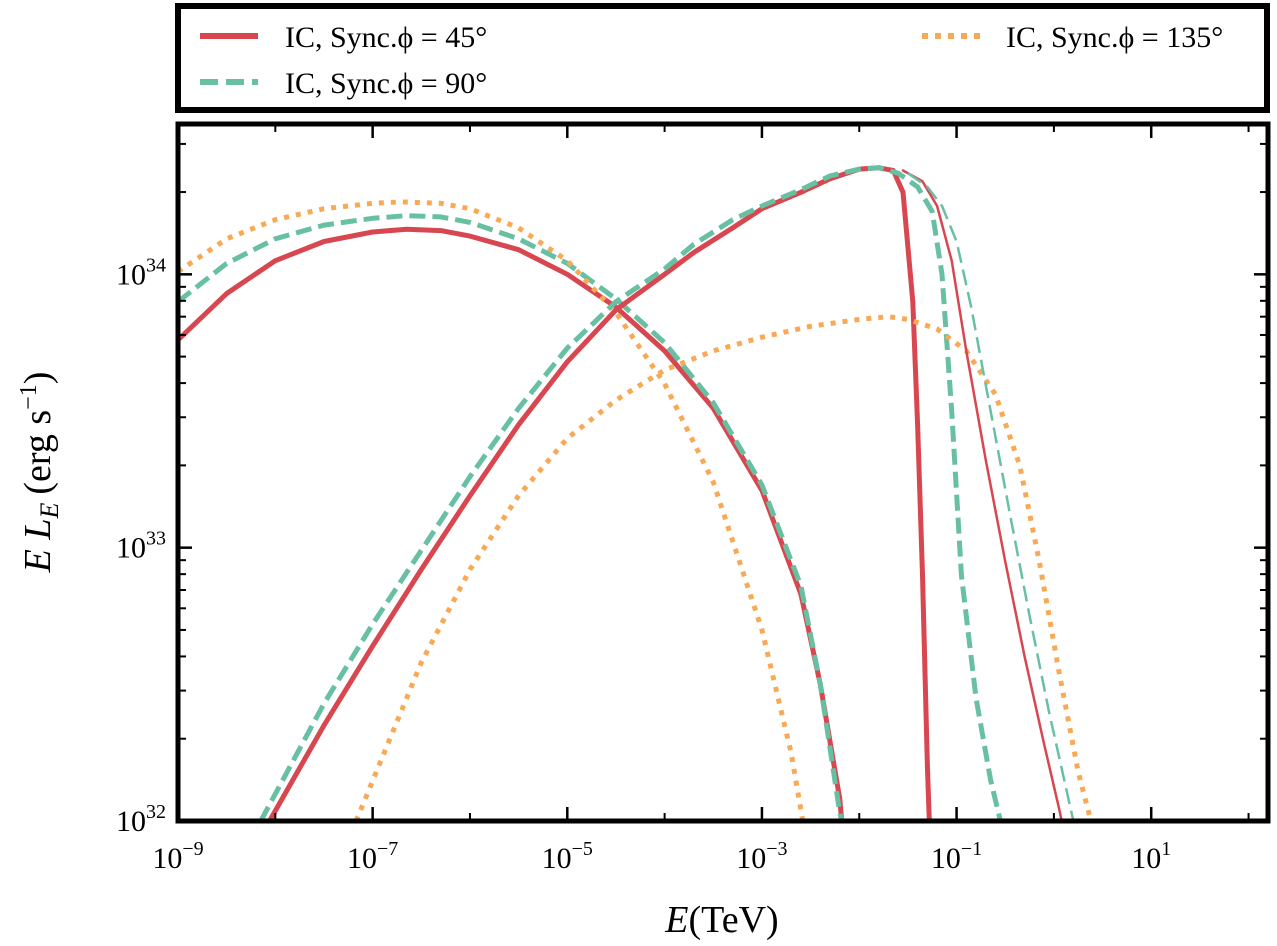 The width and height of the screenshot is (1277, 946). Describe the element at coordinates (29, 397) in the screenshot. I see `y-axis-exp: −1` at that location.